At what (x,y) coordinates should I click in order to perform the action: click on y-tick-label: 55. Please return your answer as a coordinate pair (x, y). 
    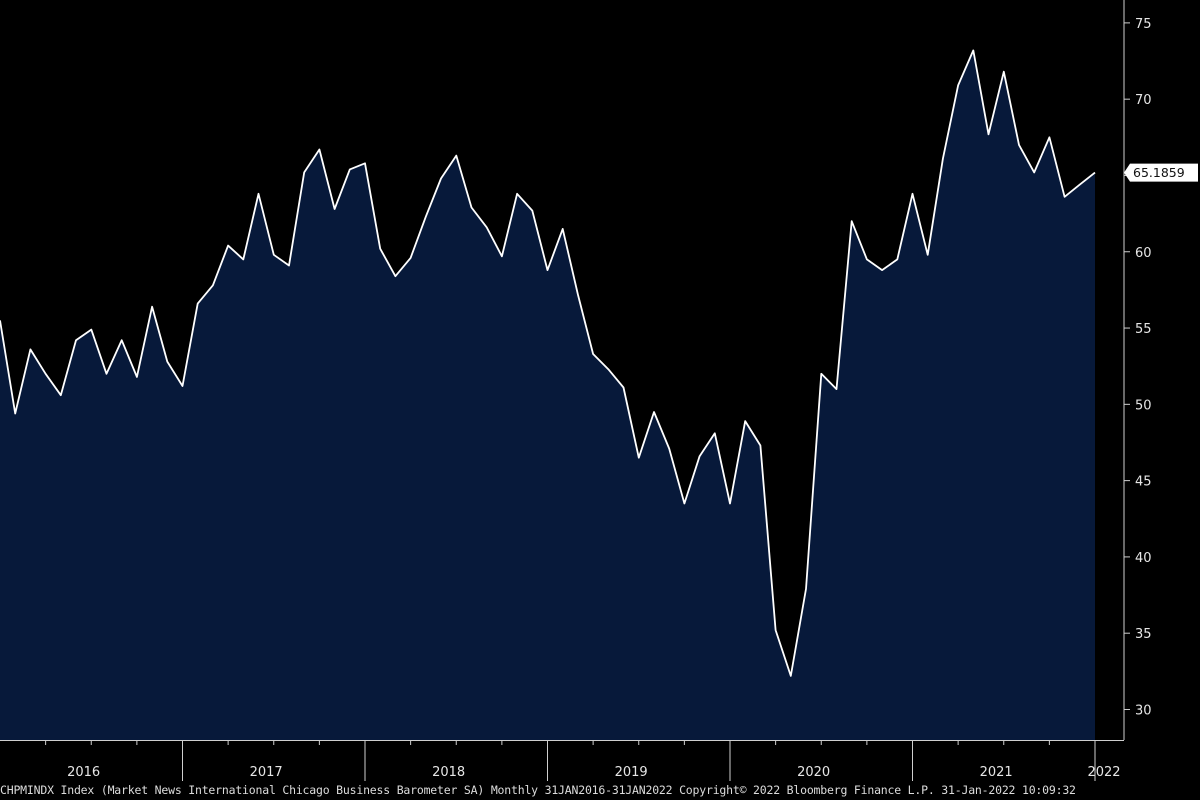
    Looking at the image, I should click on (1143, 329).